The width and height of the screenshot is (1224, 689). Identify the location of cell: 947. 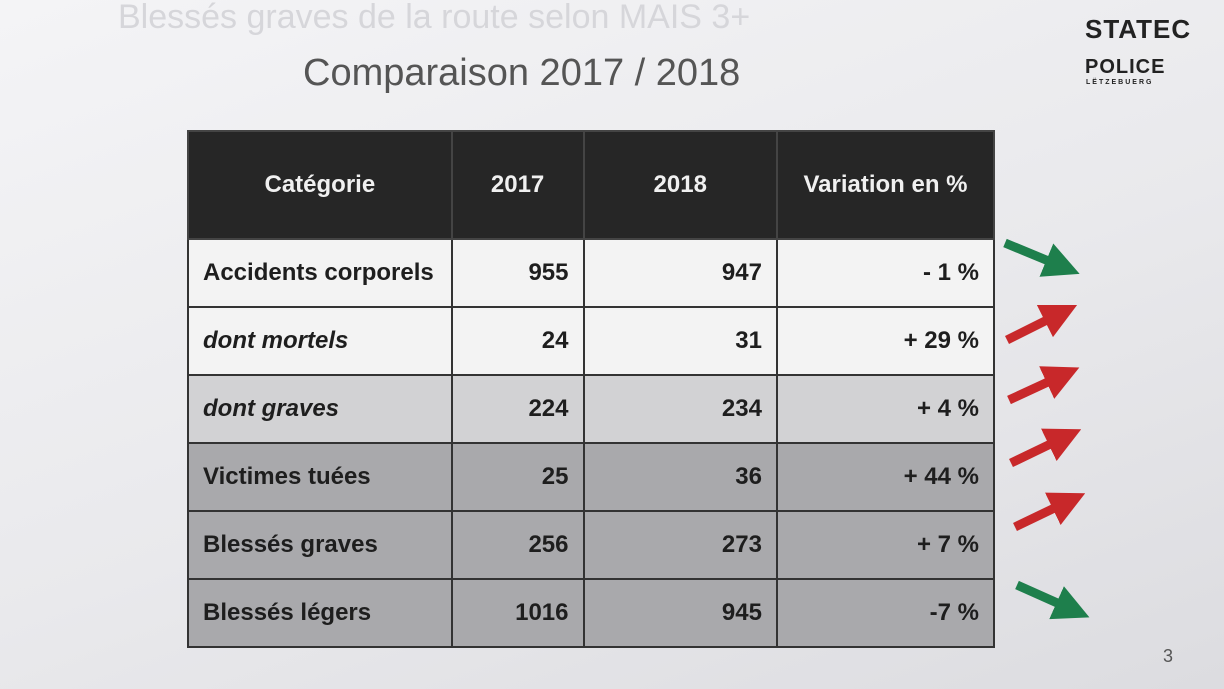
(680, 273).